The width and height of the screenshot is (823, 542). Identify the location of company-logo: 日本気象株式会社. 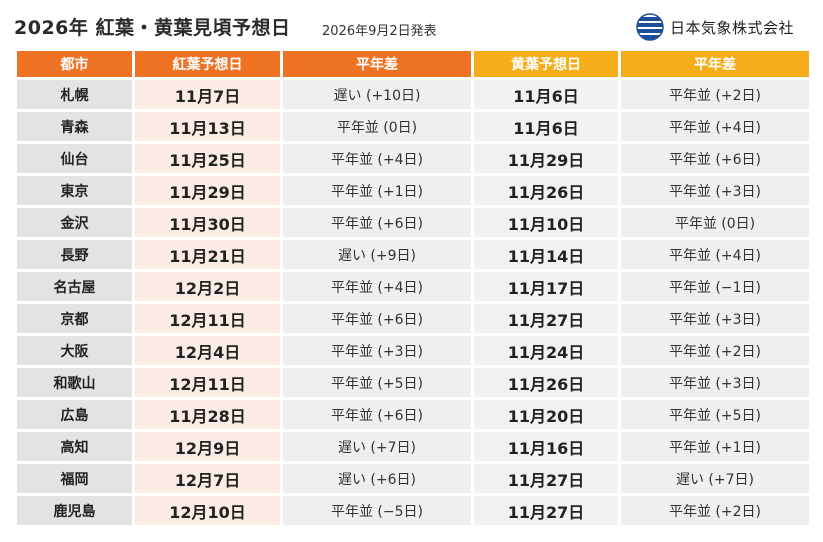
(728, 27).